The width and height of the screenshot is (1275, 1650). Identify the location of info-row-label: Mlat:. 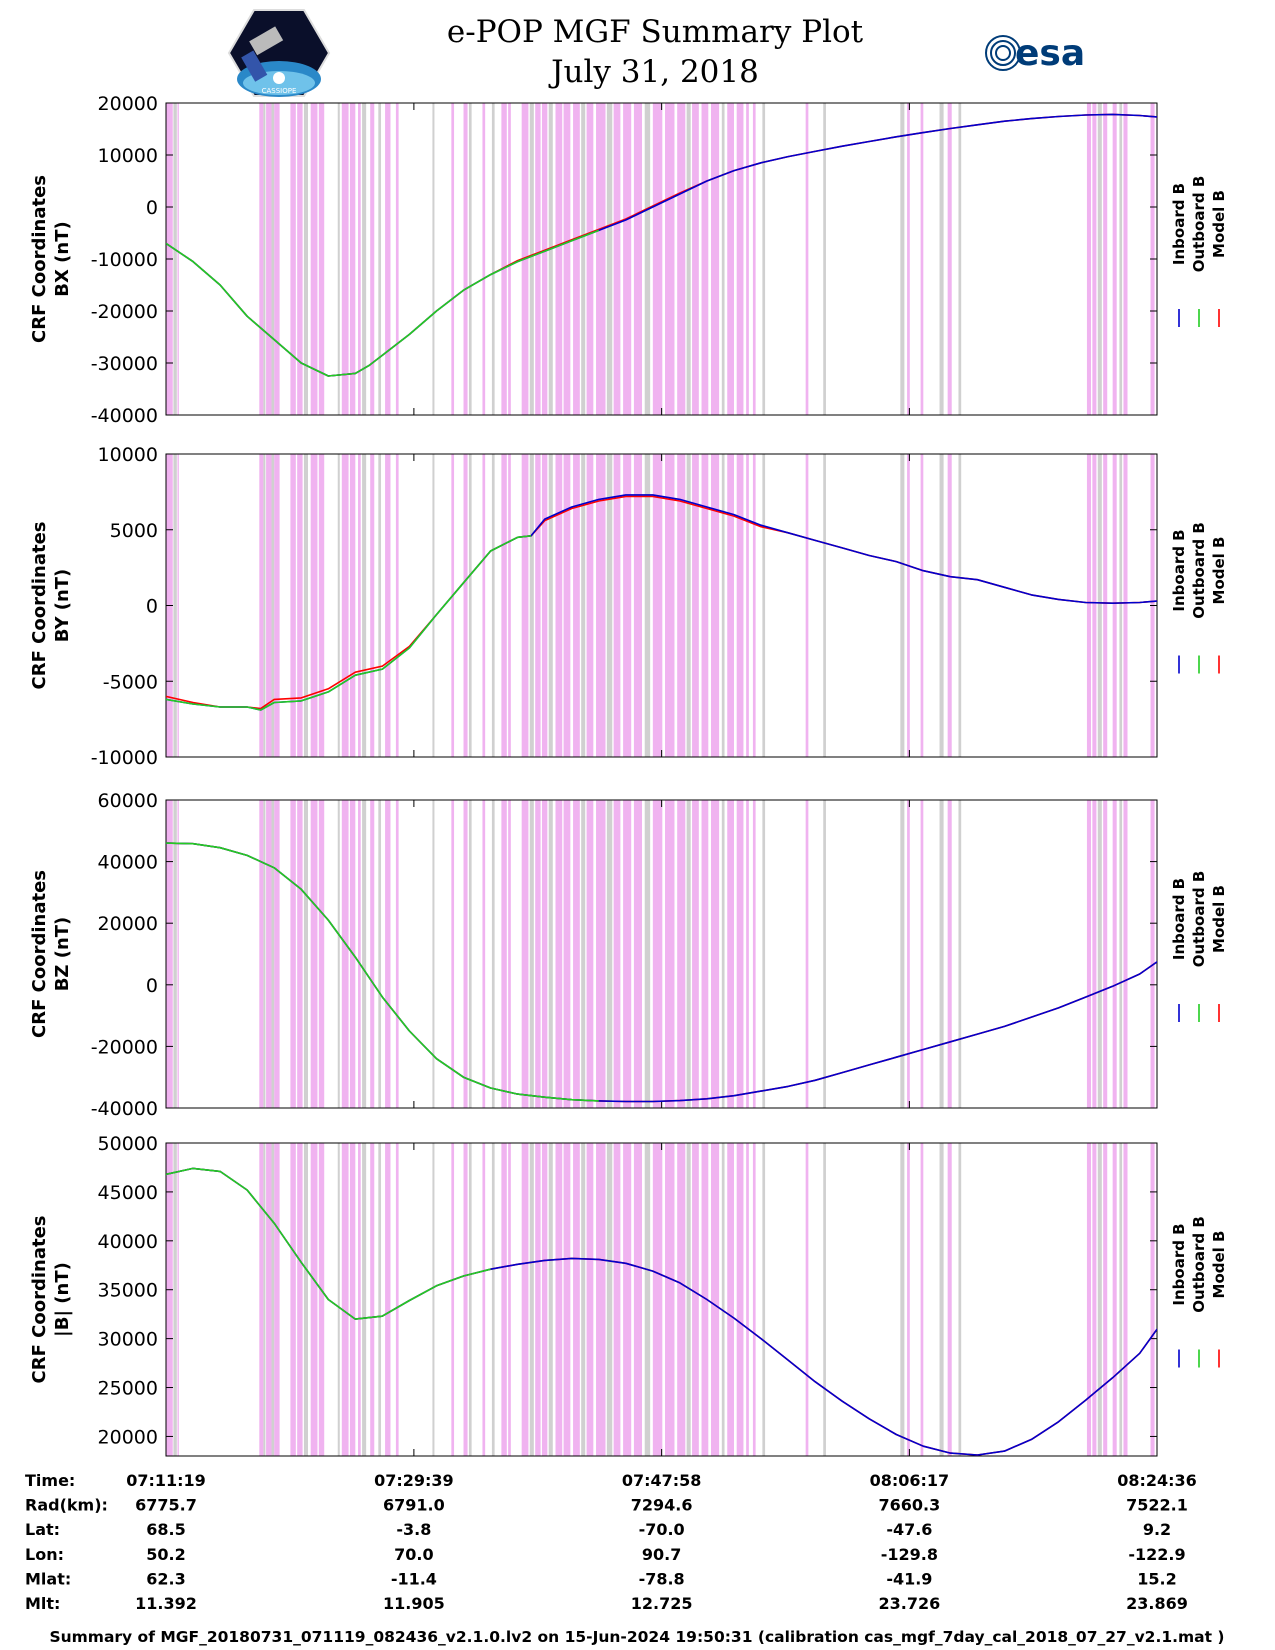
(48, 1578).